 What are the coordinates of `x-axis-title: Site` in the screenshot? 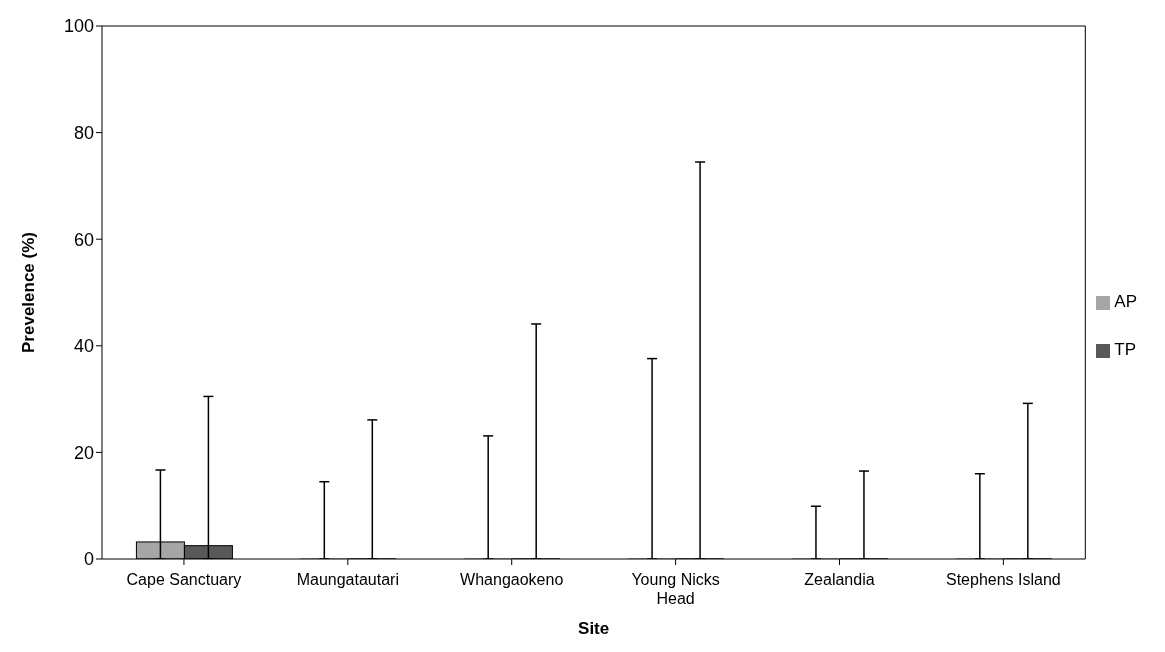 It's located at (594, 628).